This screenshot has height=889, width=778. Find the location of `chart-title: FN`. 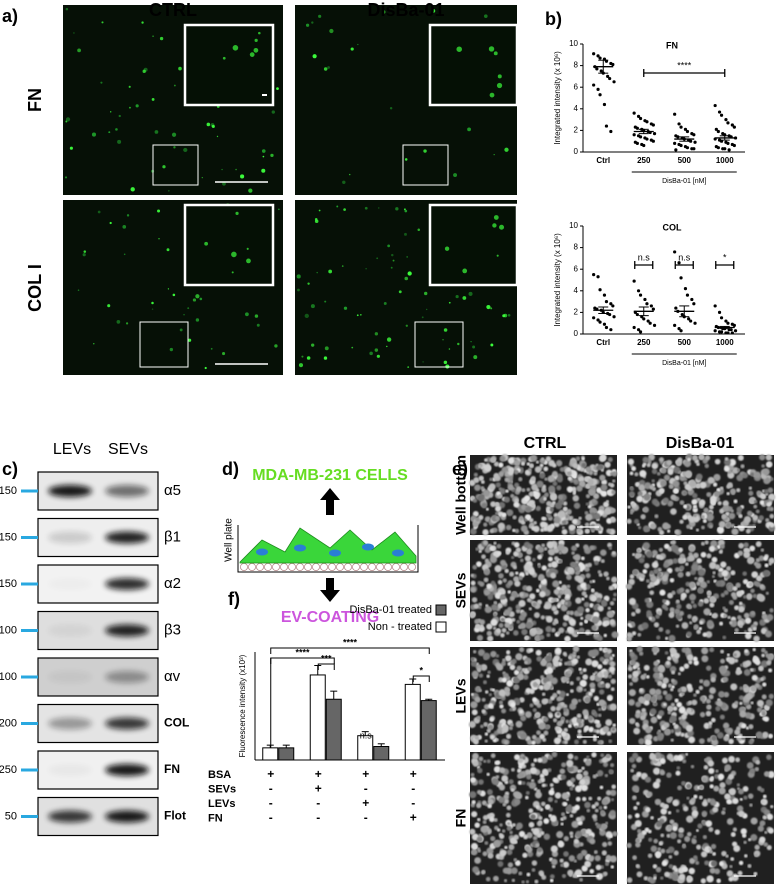

chart-title: FN is located at coordinates (672, 45).